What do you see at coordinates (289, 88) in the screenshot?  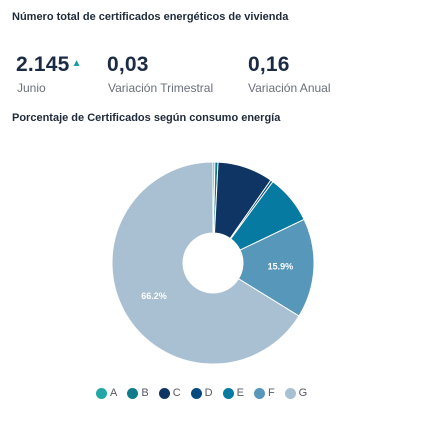 I see `kpi-annual-label: Variación Anual` at bounding box center [289, 88].